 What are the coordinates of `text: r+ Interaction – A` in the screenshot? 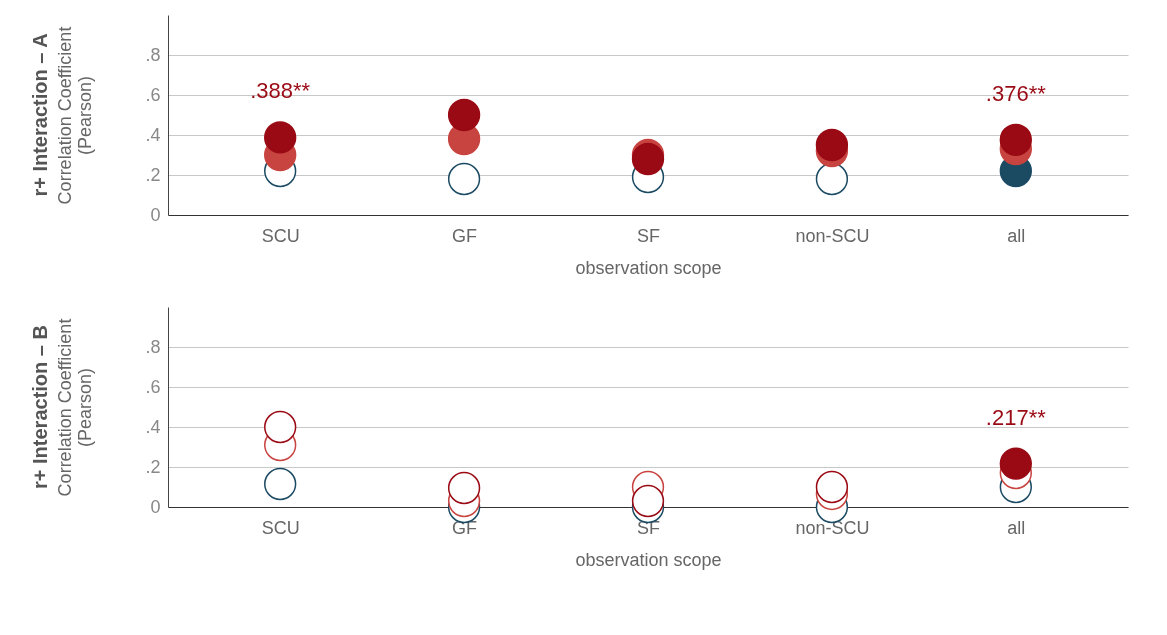 It's located at (39, 115).